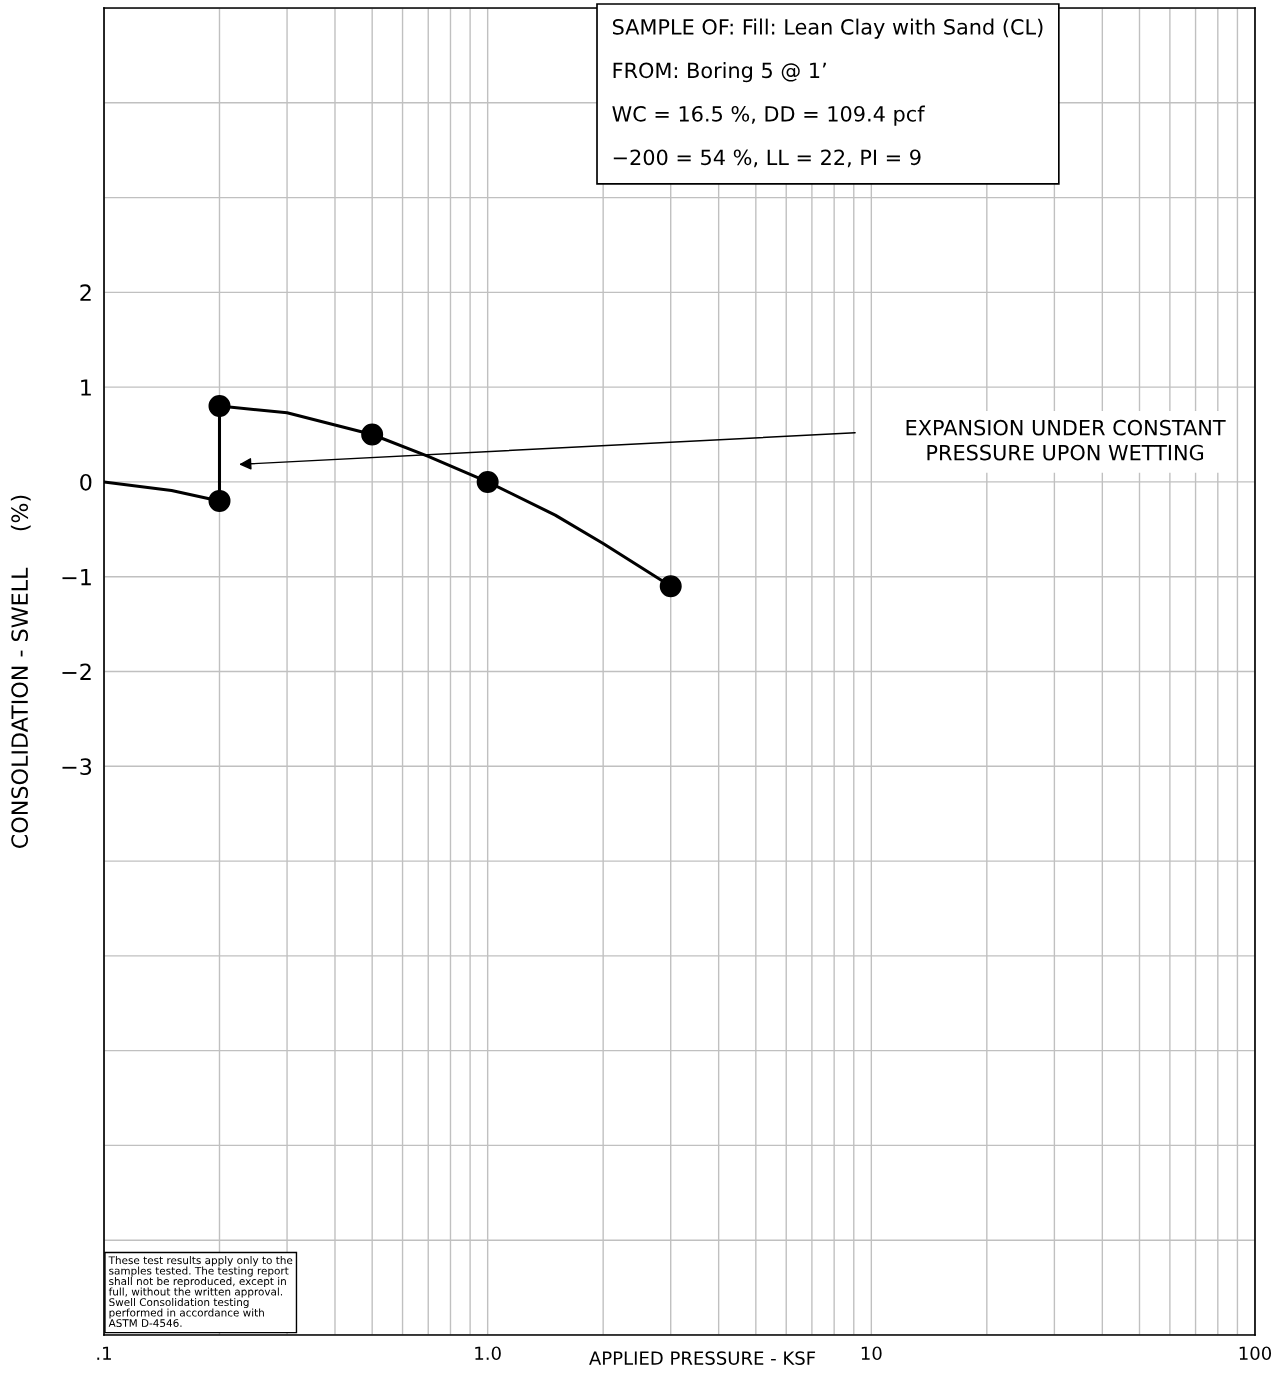 This screenshot has height=1376, width=1275. I want to click on x-axis-title: APPLIED PRESSURE - KSF, so click(702, 1358).